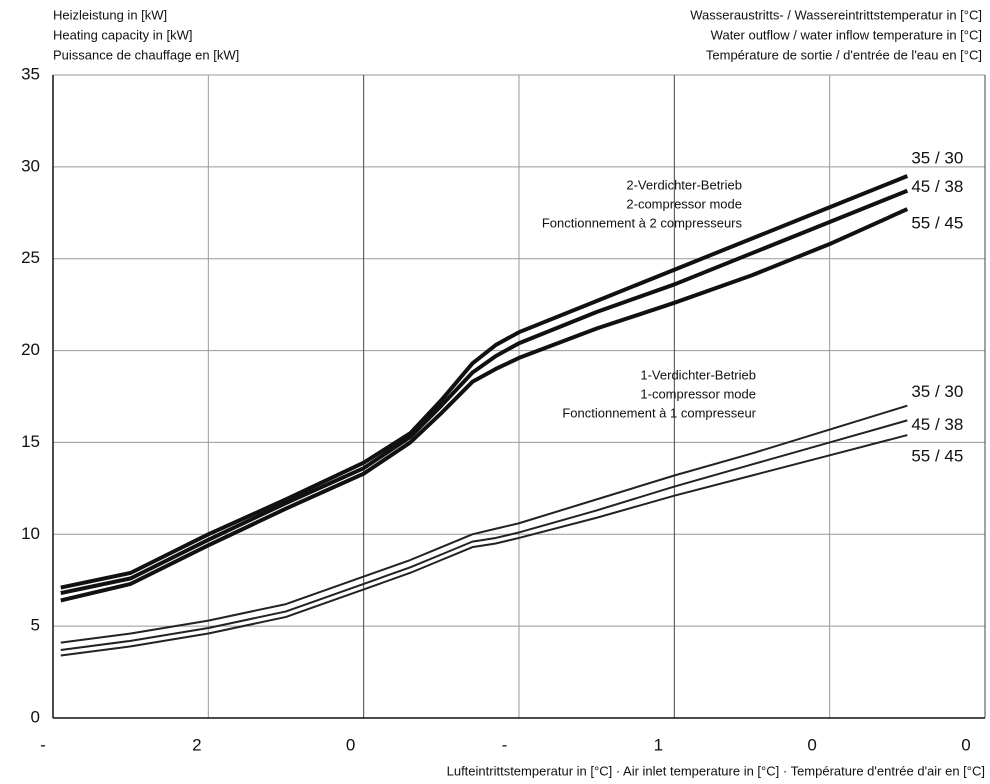 The height and width of the screenshot is (784, 990). What do you see at coordinates (684, 203) in the screenshot?
I see `annotation: 2-compressor mode` at bounding box center [684, 203].